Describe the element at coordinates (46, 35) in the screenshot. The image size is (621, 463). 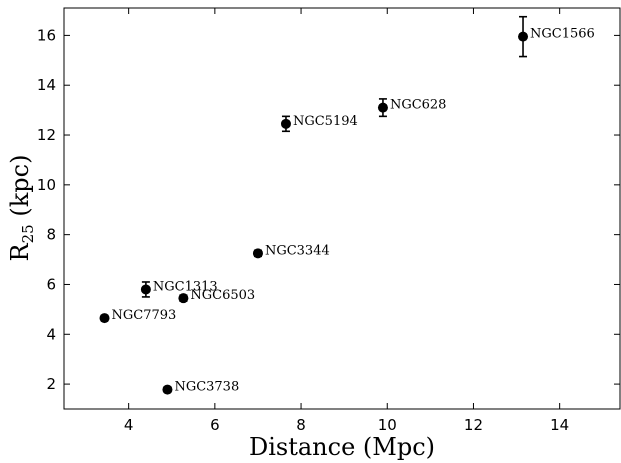
I see `y-tick-label: 16` at that location.